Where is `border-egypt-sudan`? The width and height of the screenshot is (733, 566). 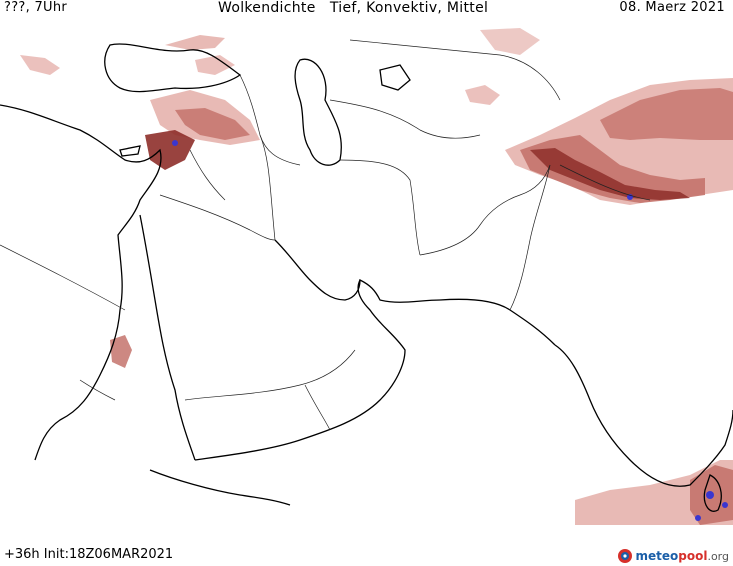
border-egypt-sudan is located at coordinates (63, 277).